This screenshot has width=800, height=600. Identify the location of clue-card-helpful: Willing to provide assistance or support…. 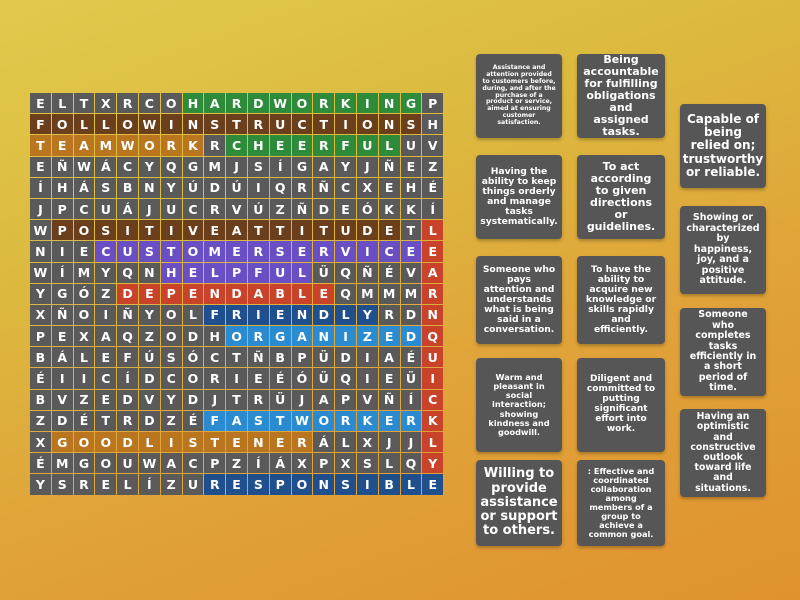
(519, 503).